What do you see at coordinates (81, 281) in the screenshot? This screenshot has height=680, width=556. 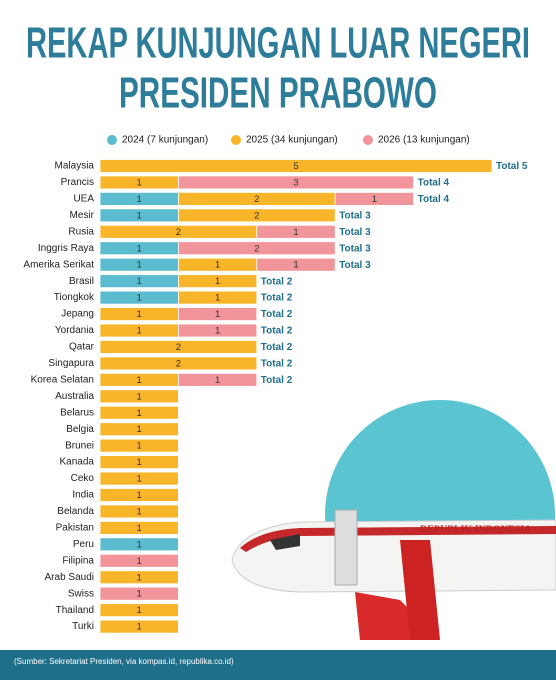 I see `category-label: Brasil` at bounding box center [81, 281].